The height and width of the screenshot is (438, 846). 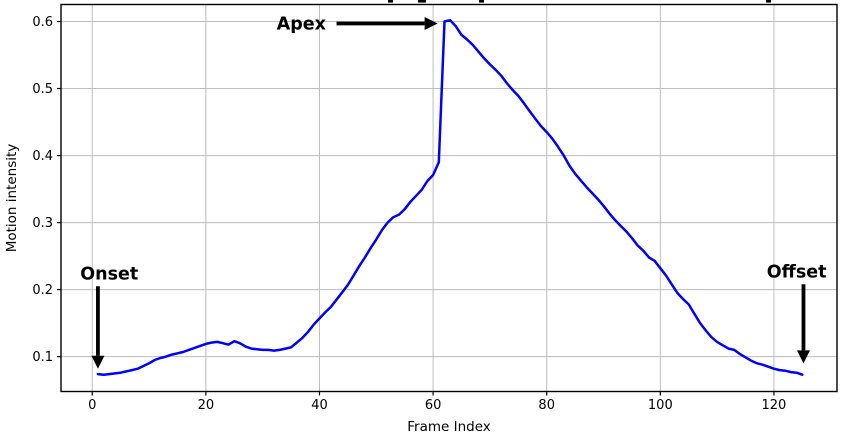 I want to click on annotation-label-onset: Onset, so click(x=109, y=275).